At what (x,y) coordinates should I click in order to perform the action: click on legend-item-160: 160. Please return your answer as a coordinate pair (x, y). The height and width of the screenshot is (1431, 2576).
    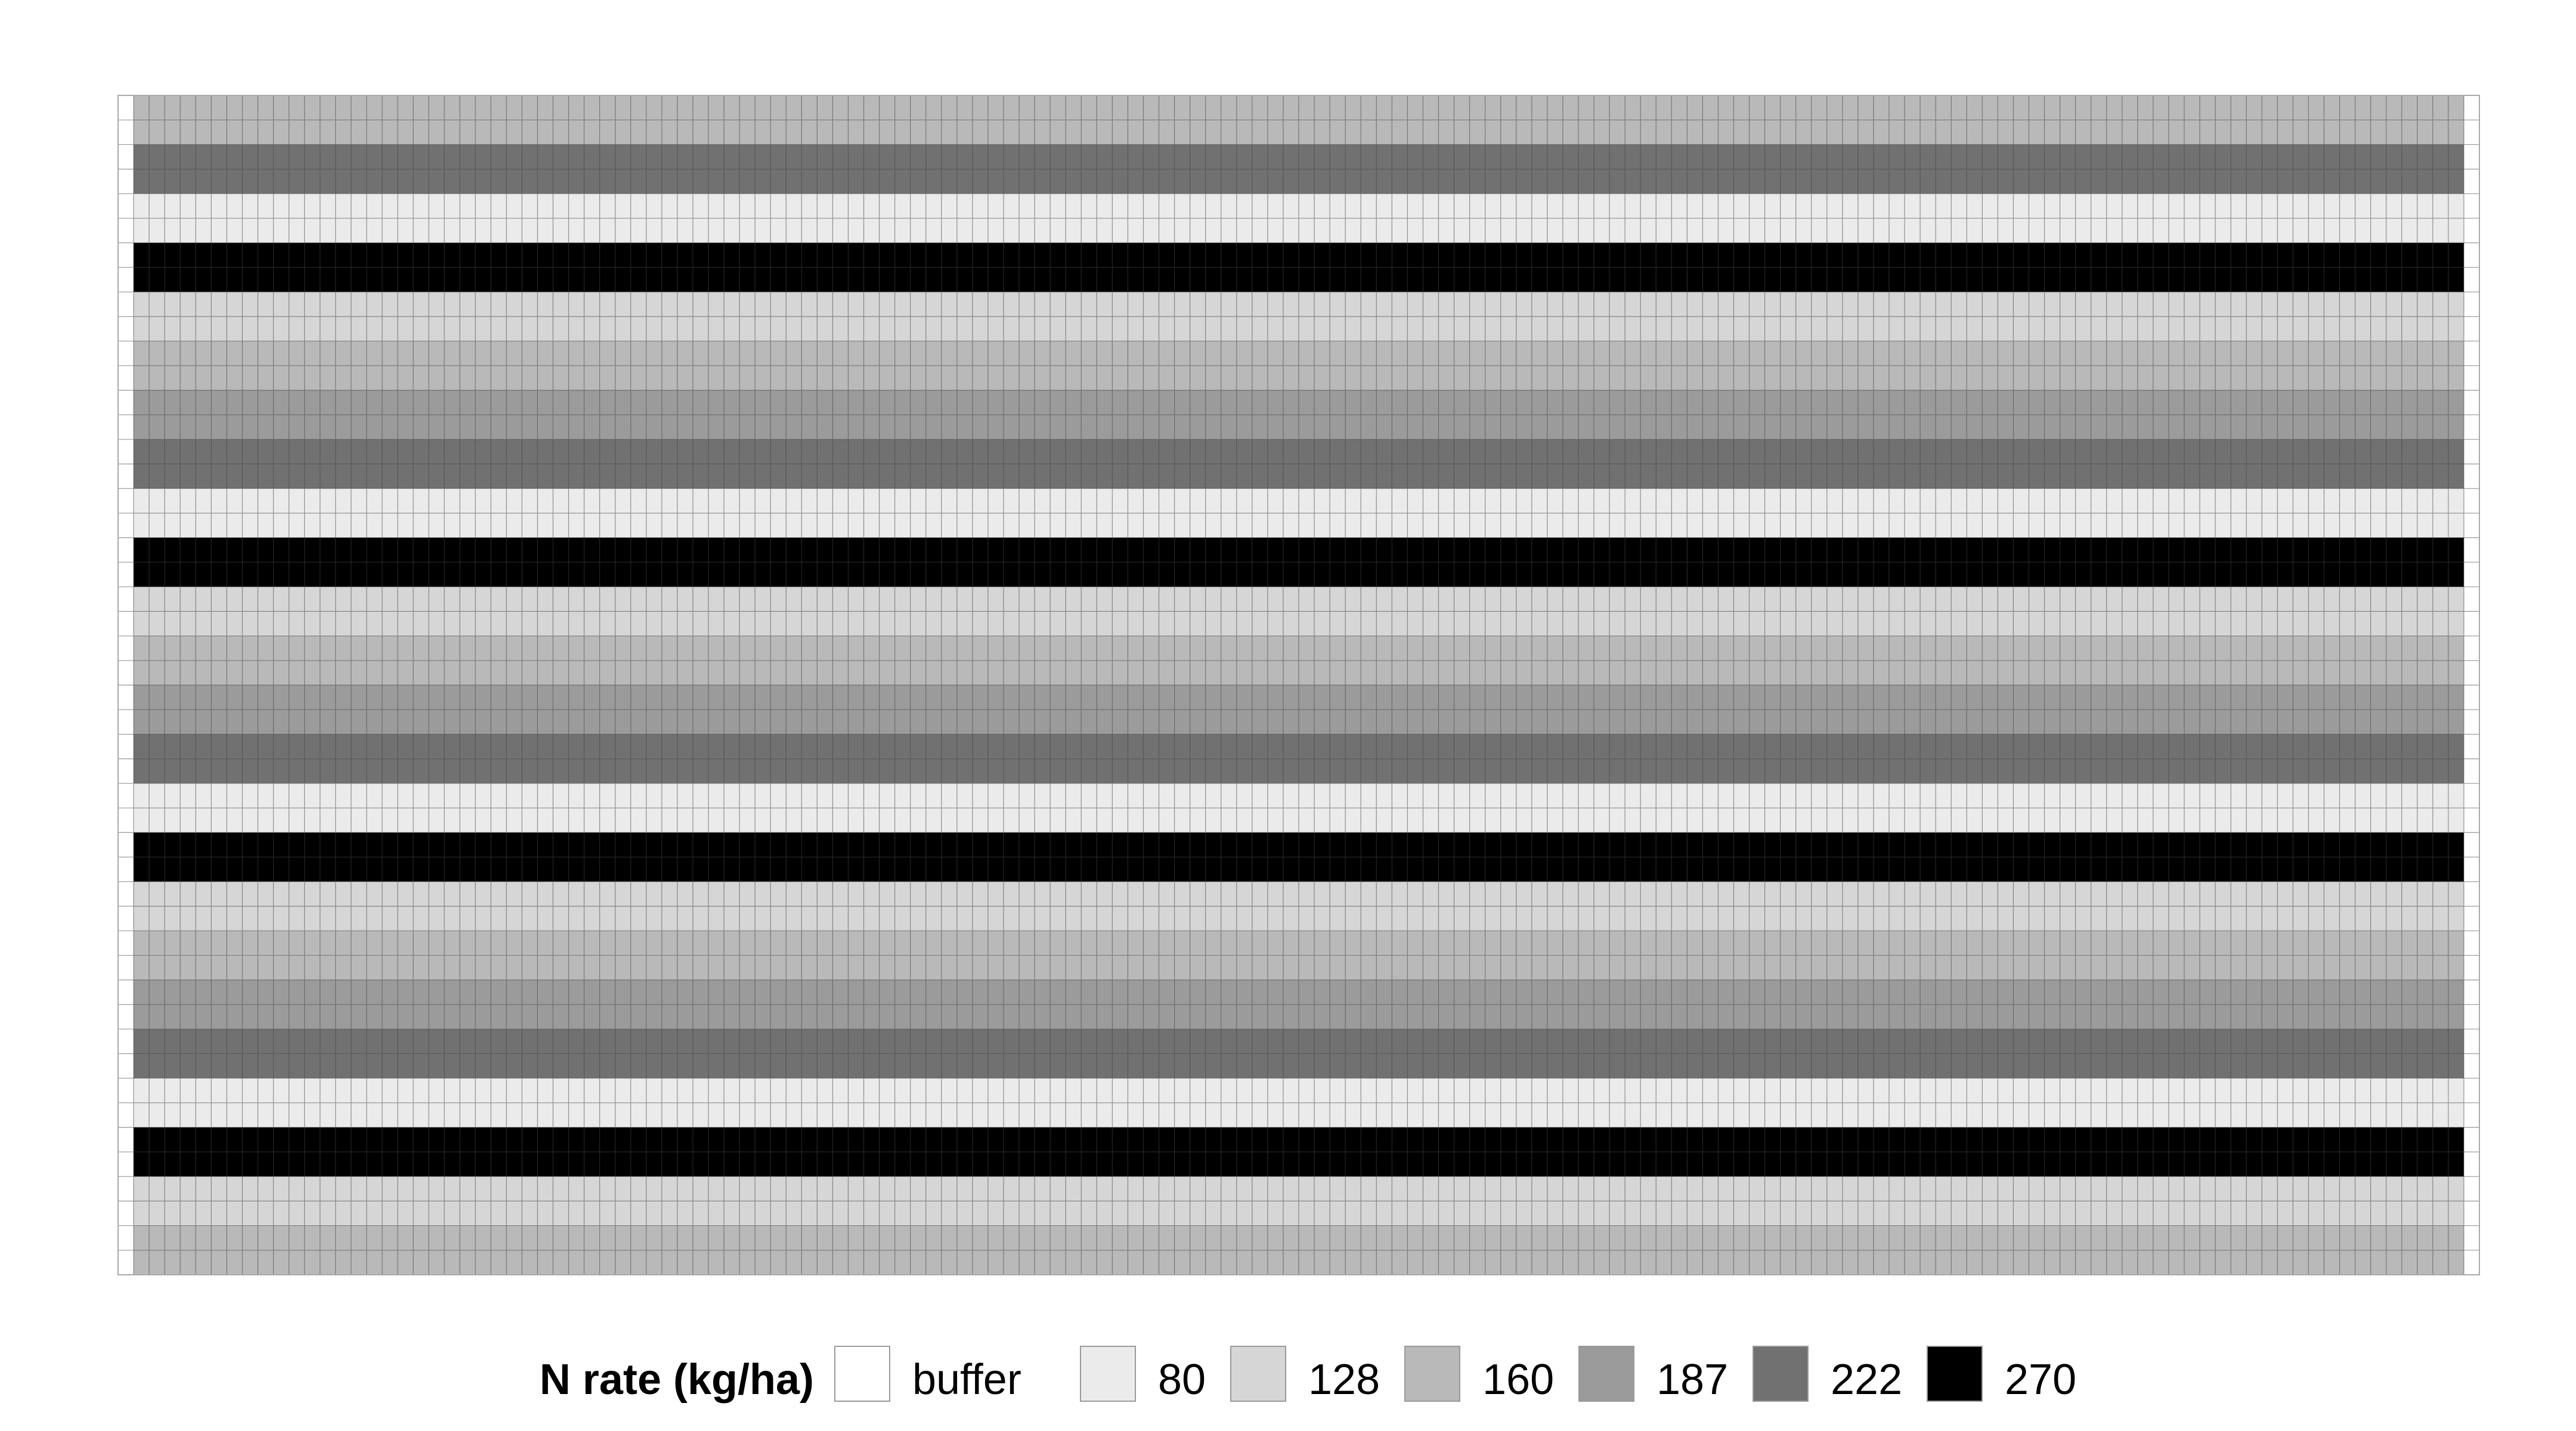
    Looking at the image, I should click on (1479, 1375).